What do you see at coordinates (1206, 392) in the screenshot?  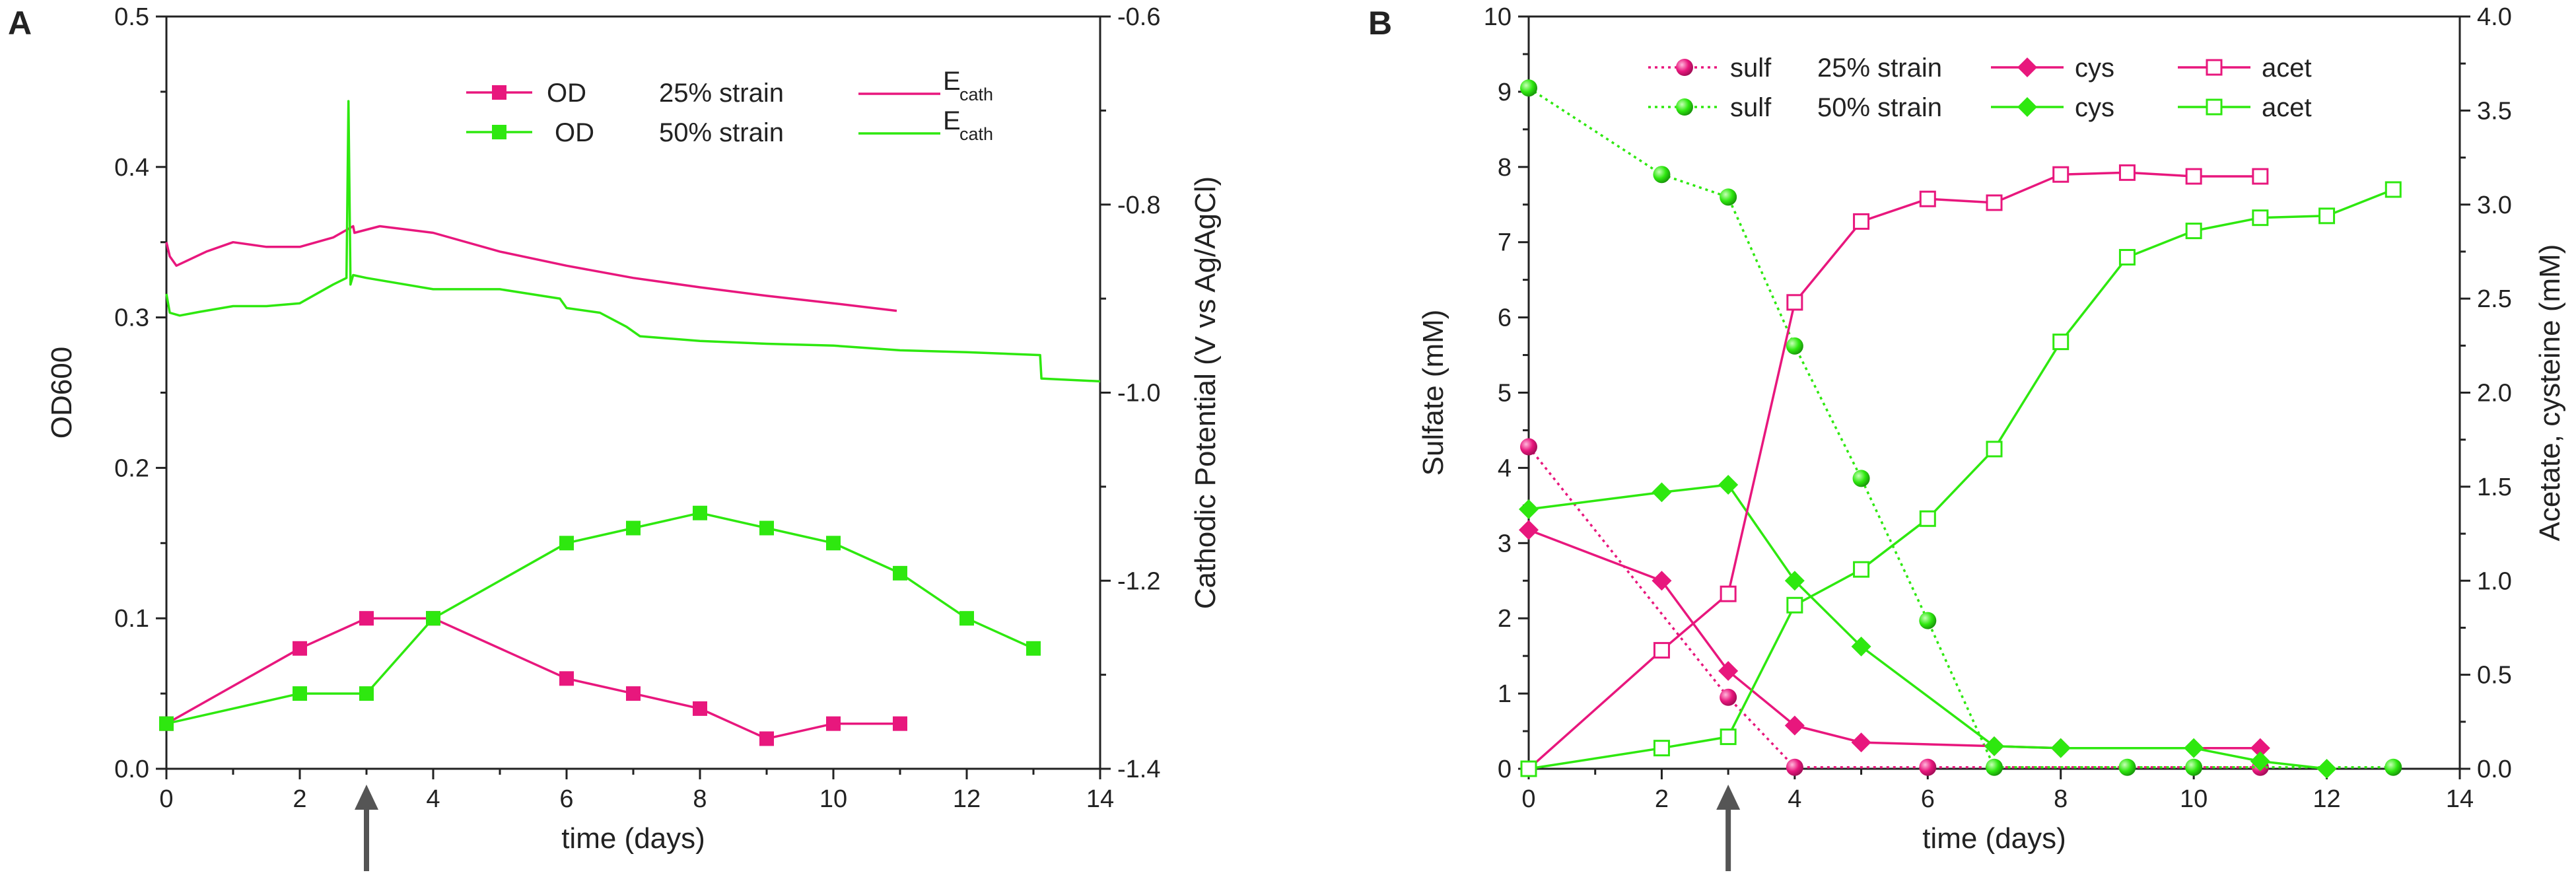 I see `y2-axis-title: Cathodic Potential (V vs Ag/AgCl)` at bounding box center [1206, 392].